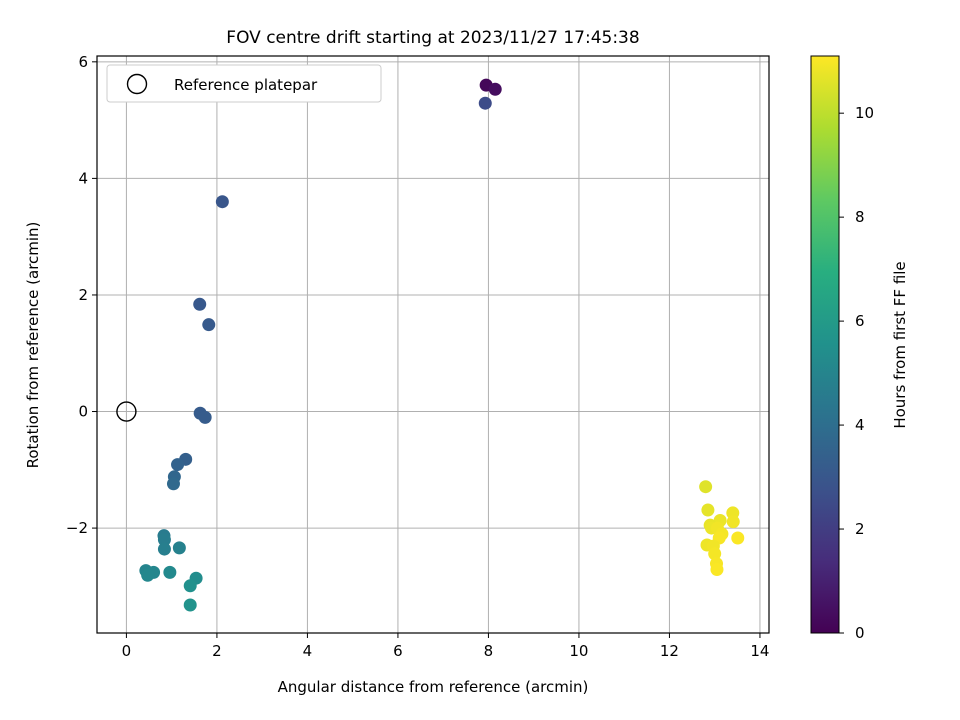 The height and width of the screenshot is (720, 960). What do you see at coordinates (127, 651) in the screenshot?
I see `x-tick-label: 0` at bounding box center [127, 651].